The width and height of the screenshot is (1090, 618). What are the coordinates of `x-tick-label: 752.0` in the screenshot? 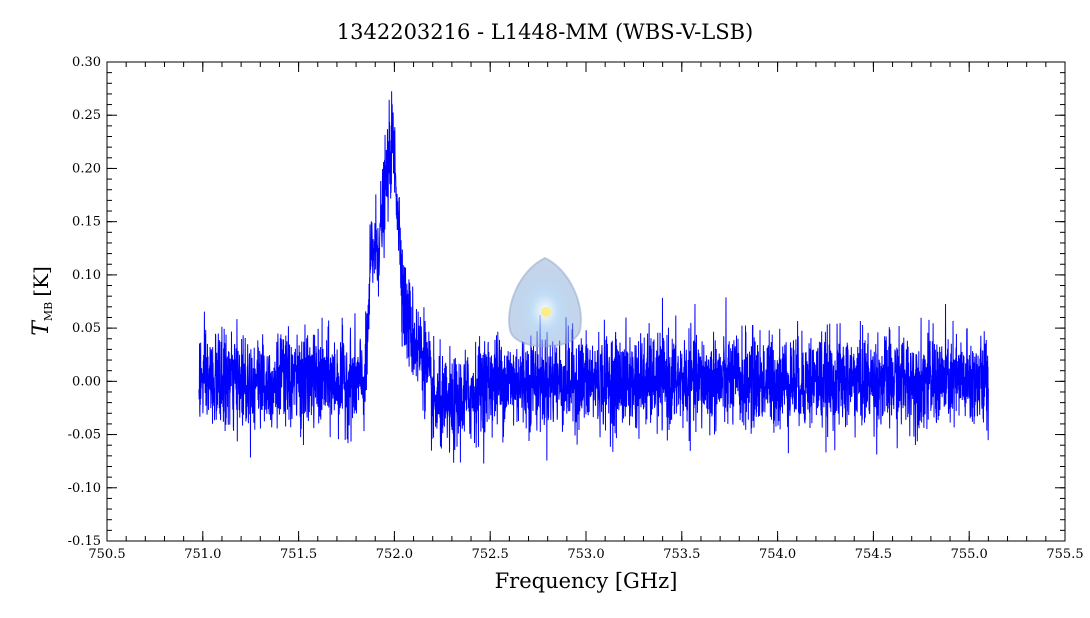 It's located at (394, 554).